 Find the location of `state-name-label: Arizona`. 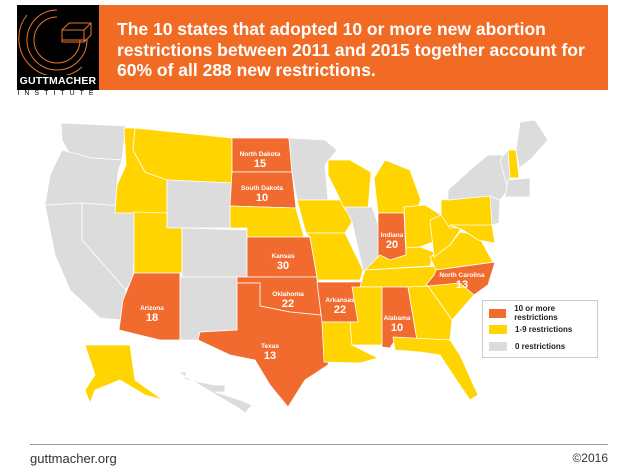

state-name-label: Arizona is located at coordinates (152, 308).